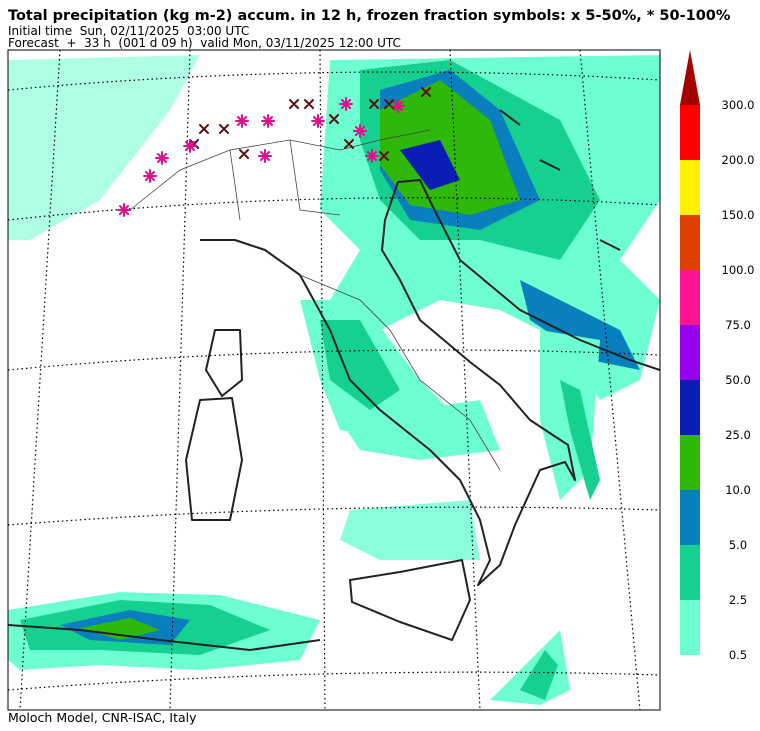 The height and width of the screenshot is (731, 760). Describe the element at coordinates (738, 105) in the screenshot. I see `colorbar-label: 300.0` at that location.